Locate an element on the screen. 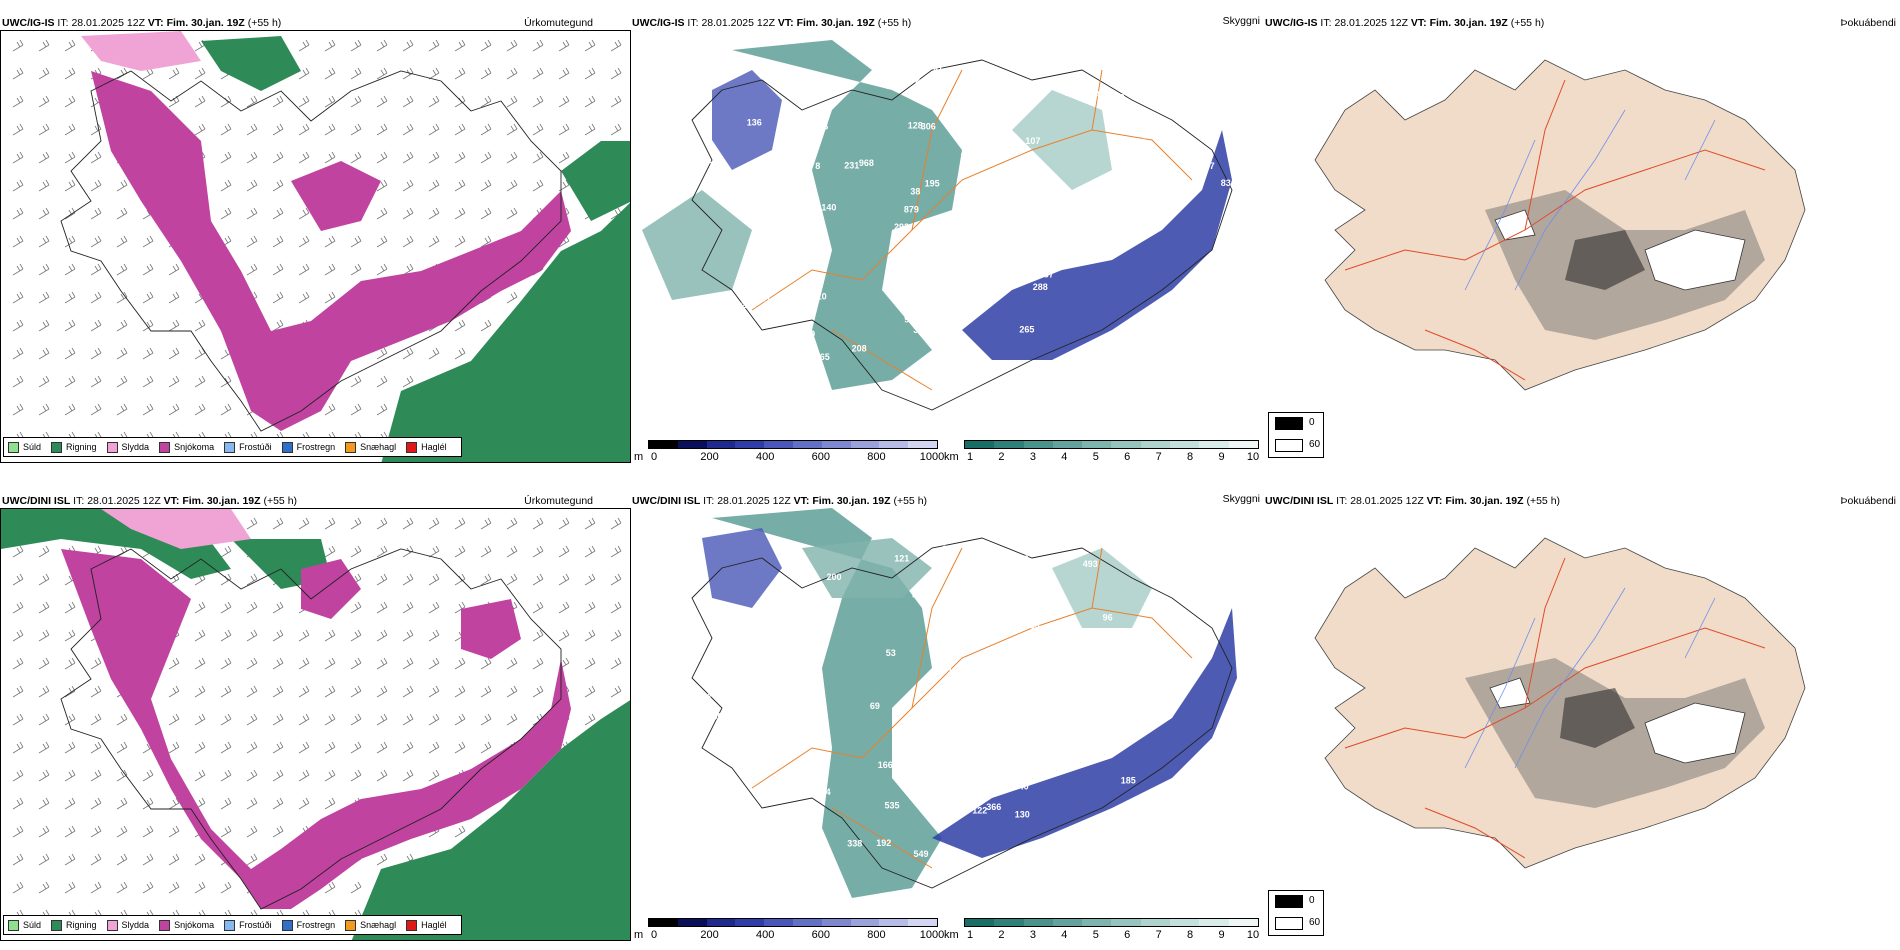 Image resolution: width=1900 pixels, height=950 pixels. cloud-base-value: 121 is located at coordinates (901, 559).